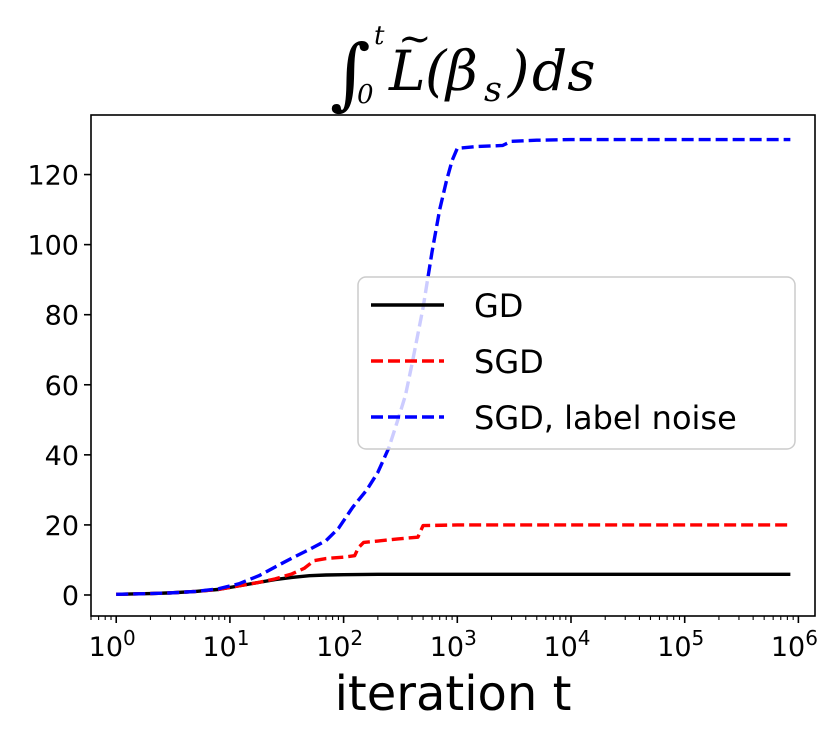 The width and height of the screenshot is (831, 733). I want to click on y-tick-label: 100, so click(53, 246).